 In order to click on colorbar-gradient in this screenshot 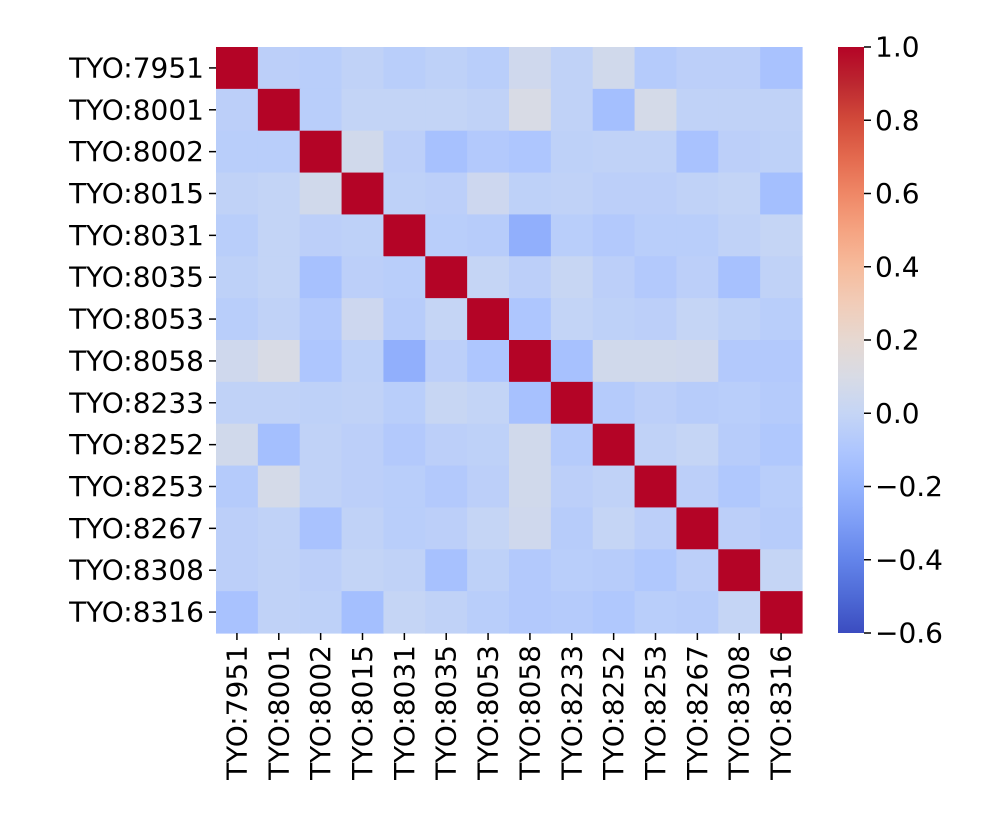, I will do `click(851, 340)`.